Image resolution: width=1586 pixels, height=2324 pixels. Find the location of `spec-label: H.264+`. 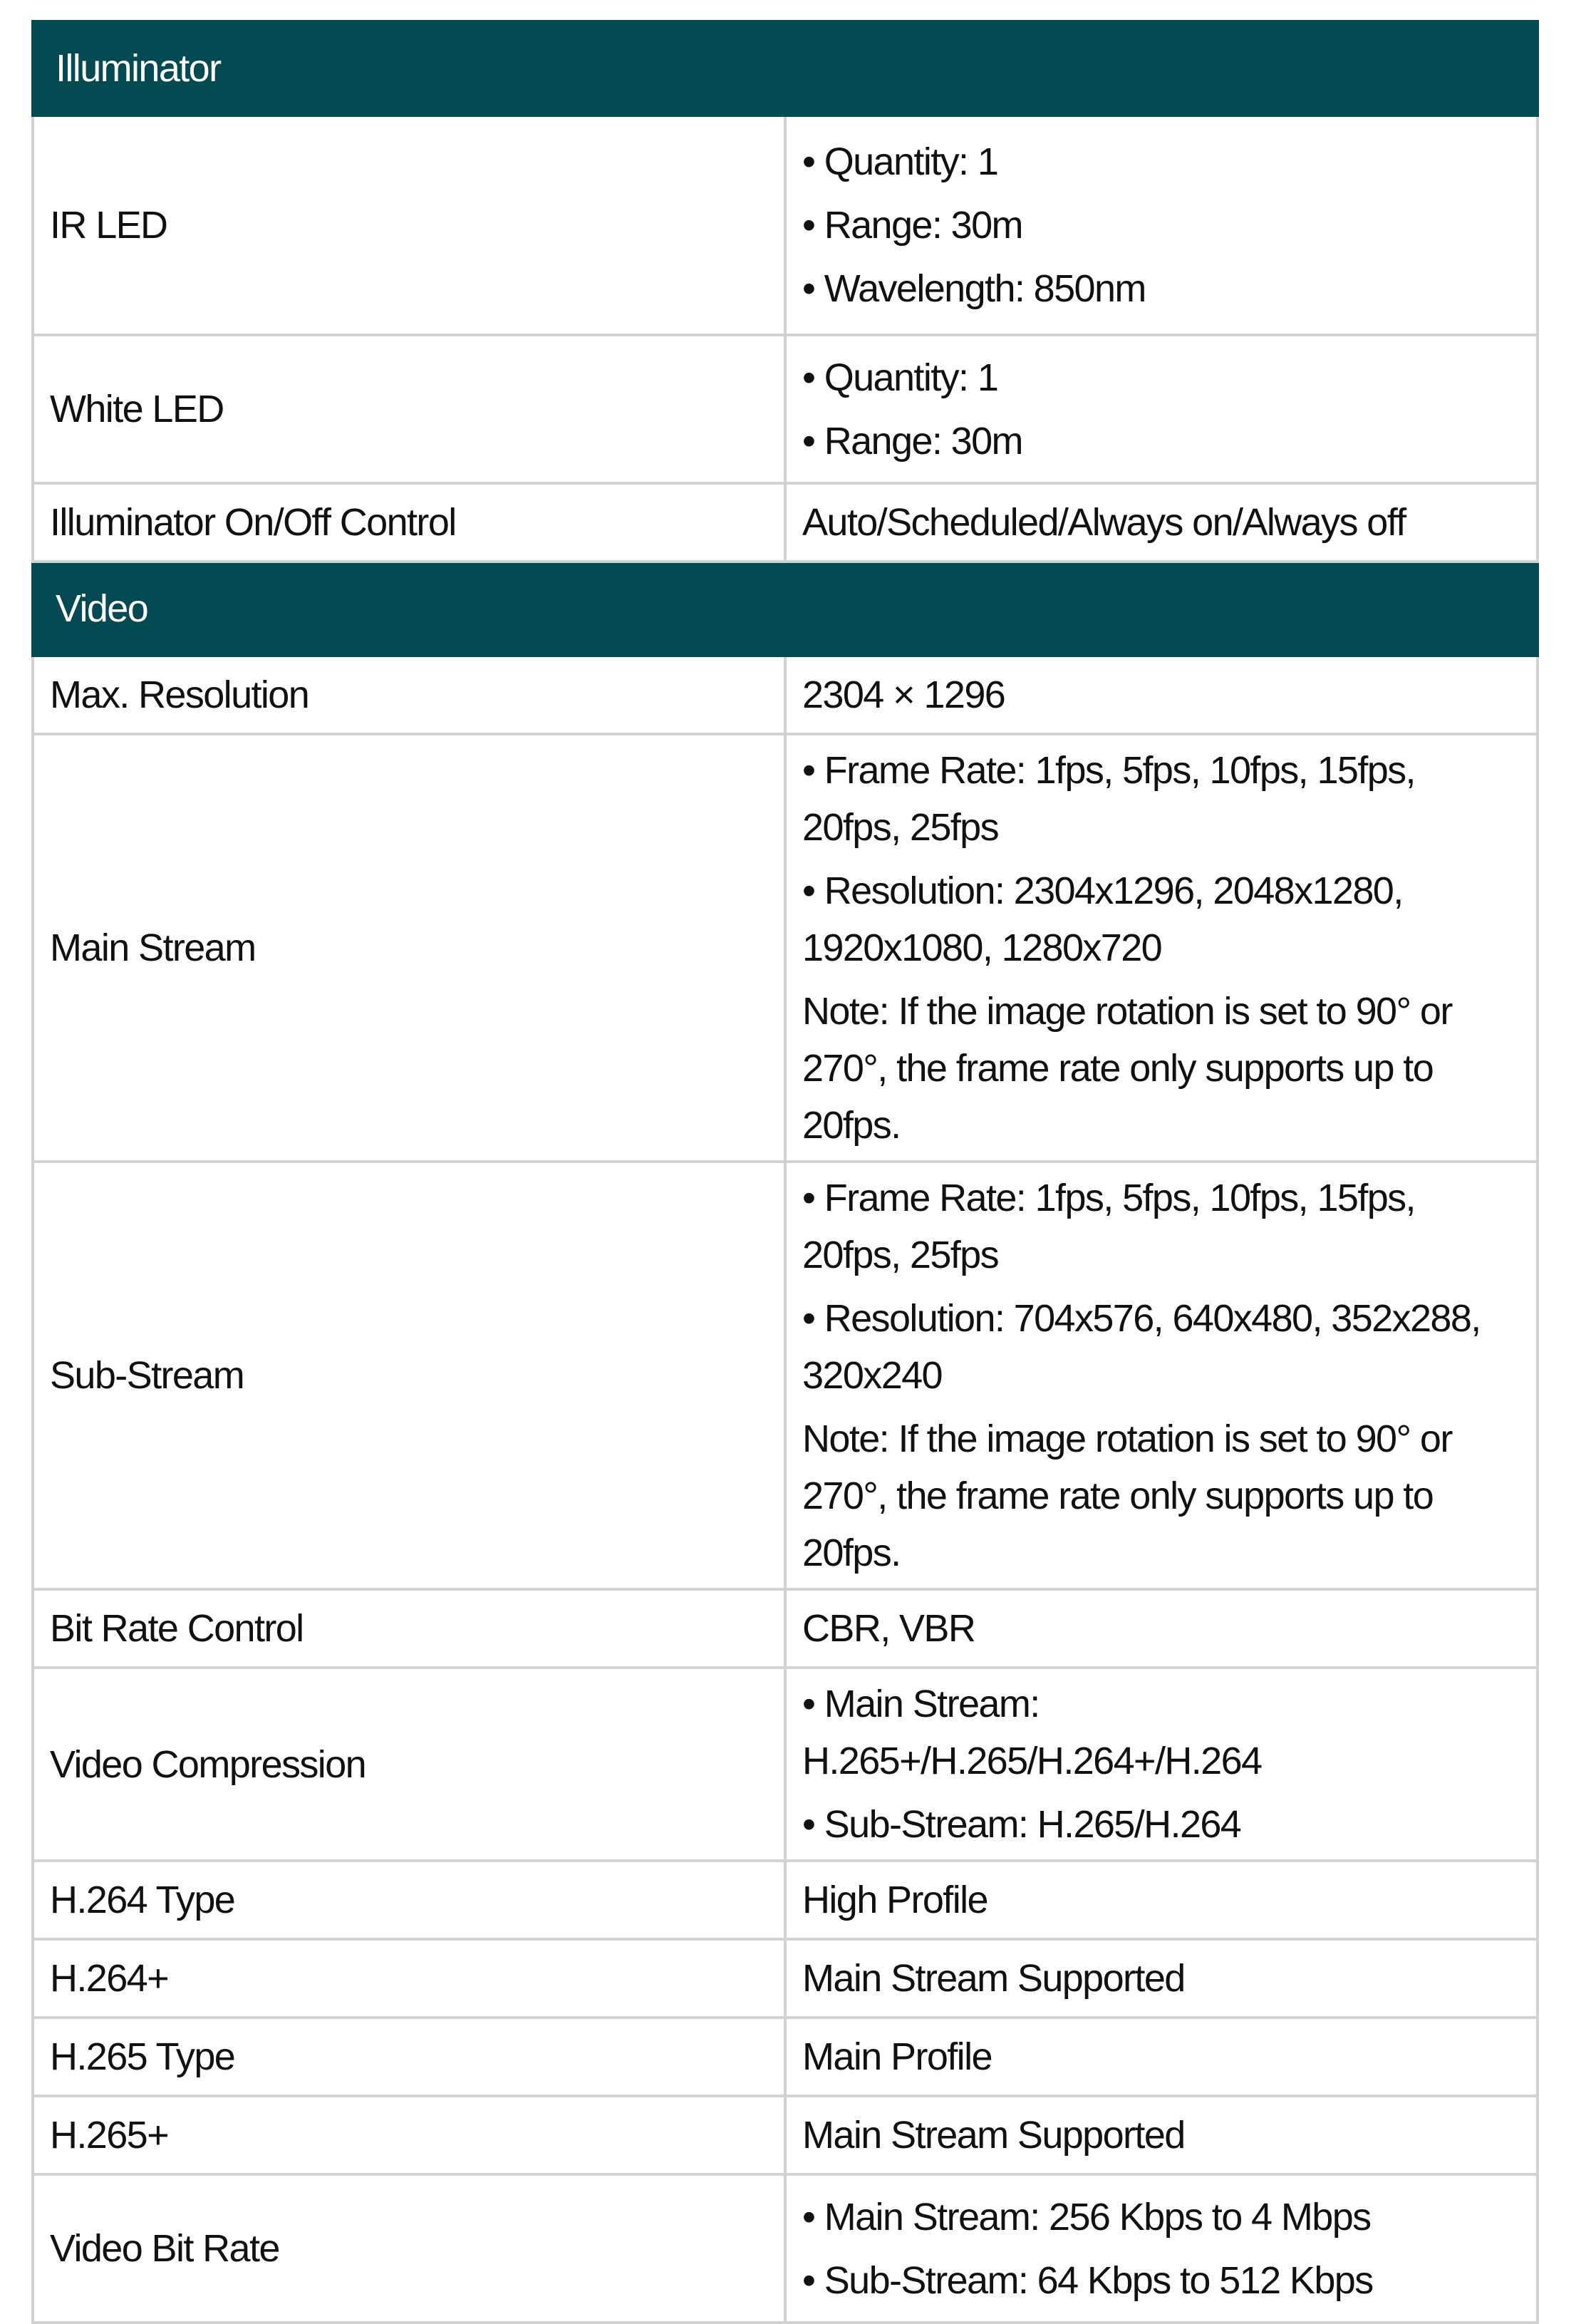

spec-label: H.264+ is located at coordinates (409, 1979).